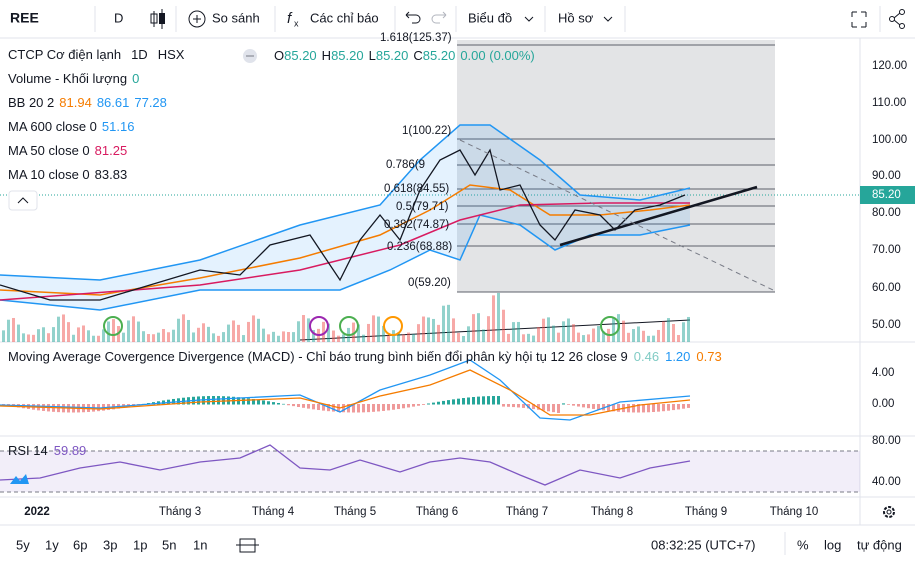  Describe the element at coordinates (430, 471) in the screenshot. I see `rsi-band` at that location.